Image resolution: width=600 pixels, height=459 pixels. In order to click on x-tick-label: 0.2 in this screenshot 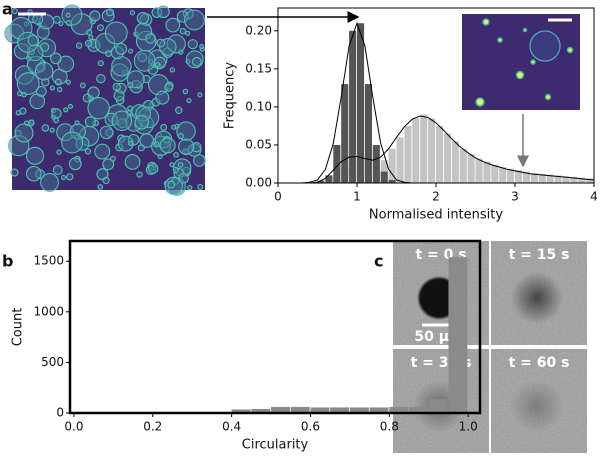, I will do `click(152, 427)`.